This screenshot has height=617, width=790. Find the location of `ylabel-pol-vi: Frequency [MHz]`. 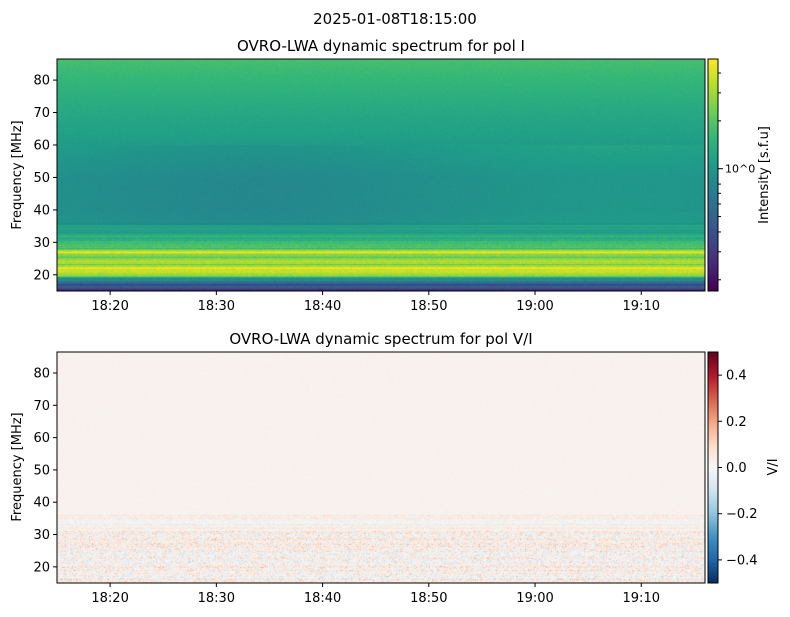

ylabel-pol-vi: Frequency [MHz] is located at coordinates (17, 466).